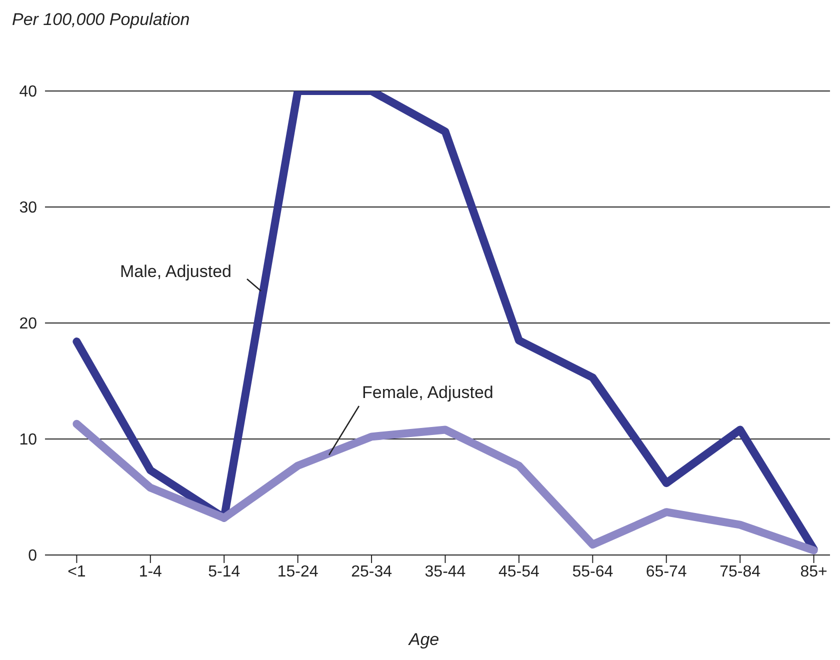 The image size is (840, 660). Describe the element at coordinates (297, 571) in the screenshot. I see `x-tick-label: 15-24` at that location.